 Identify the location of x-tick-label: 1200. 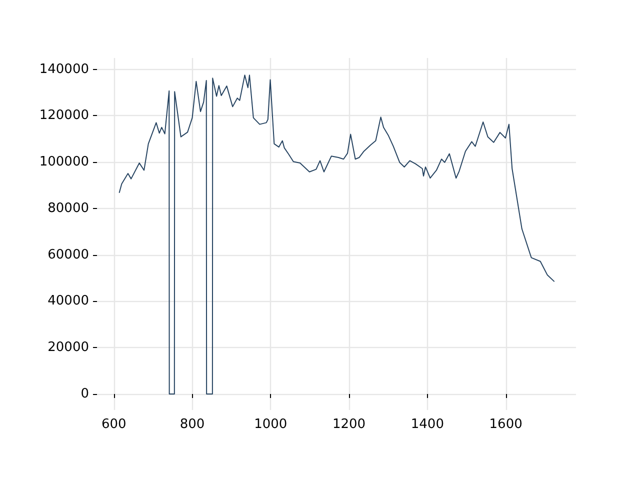
(349, 424).